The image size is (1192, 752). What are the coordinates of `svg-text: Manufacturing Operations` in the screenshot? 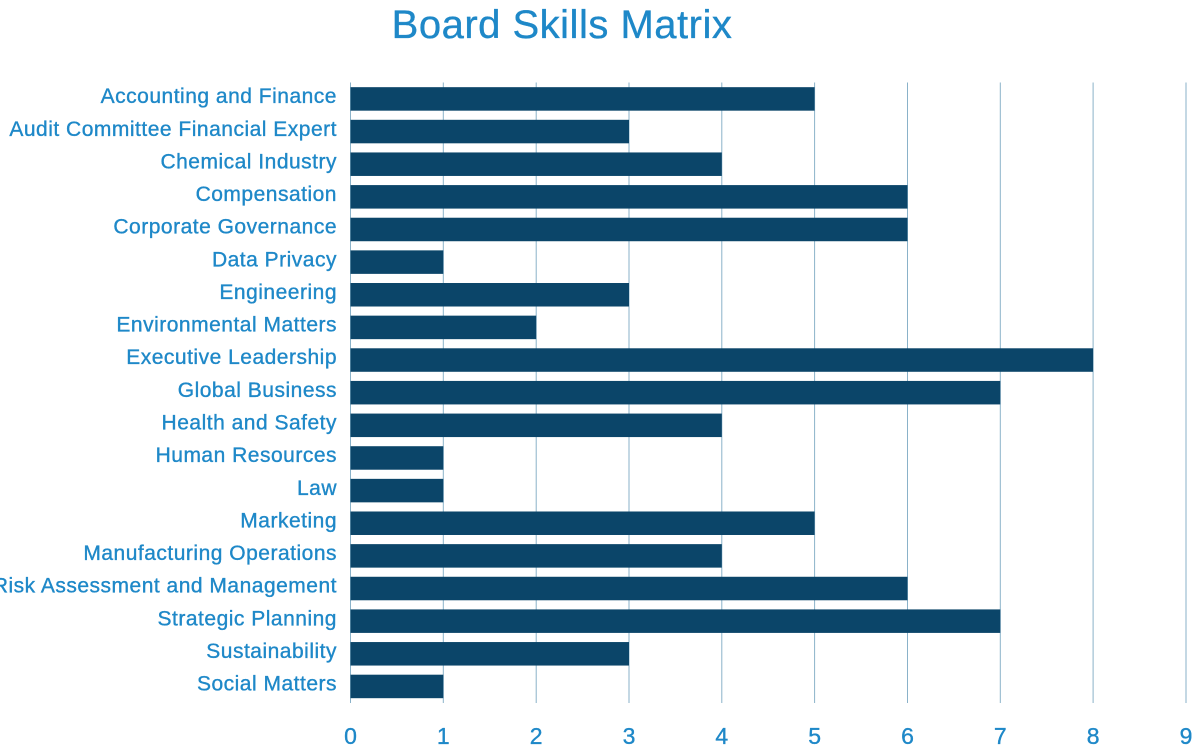 It's located at (210, 553).